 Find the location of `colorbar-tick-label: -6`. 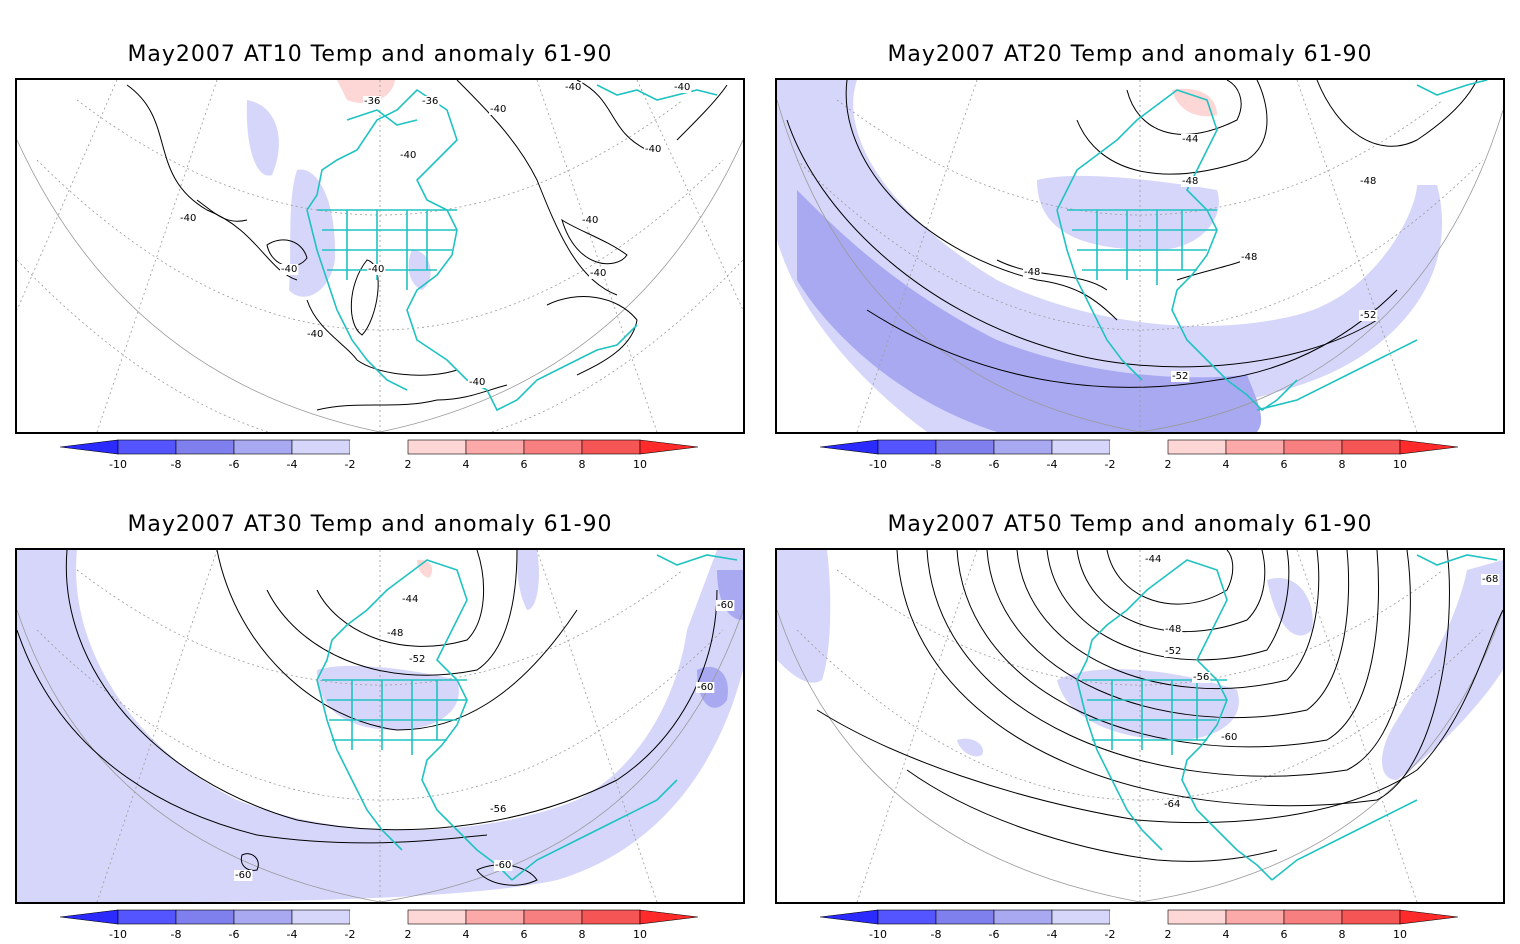

colorbar-tick-label: -6 is located at coordinates (234, 934).